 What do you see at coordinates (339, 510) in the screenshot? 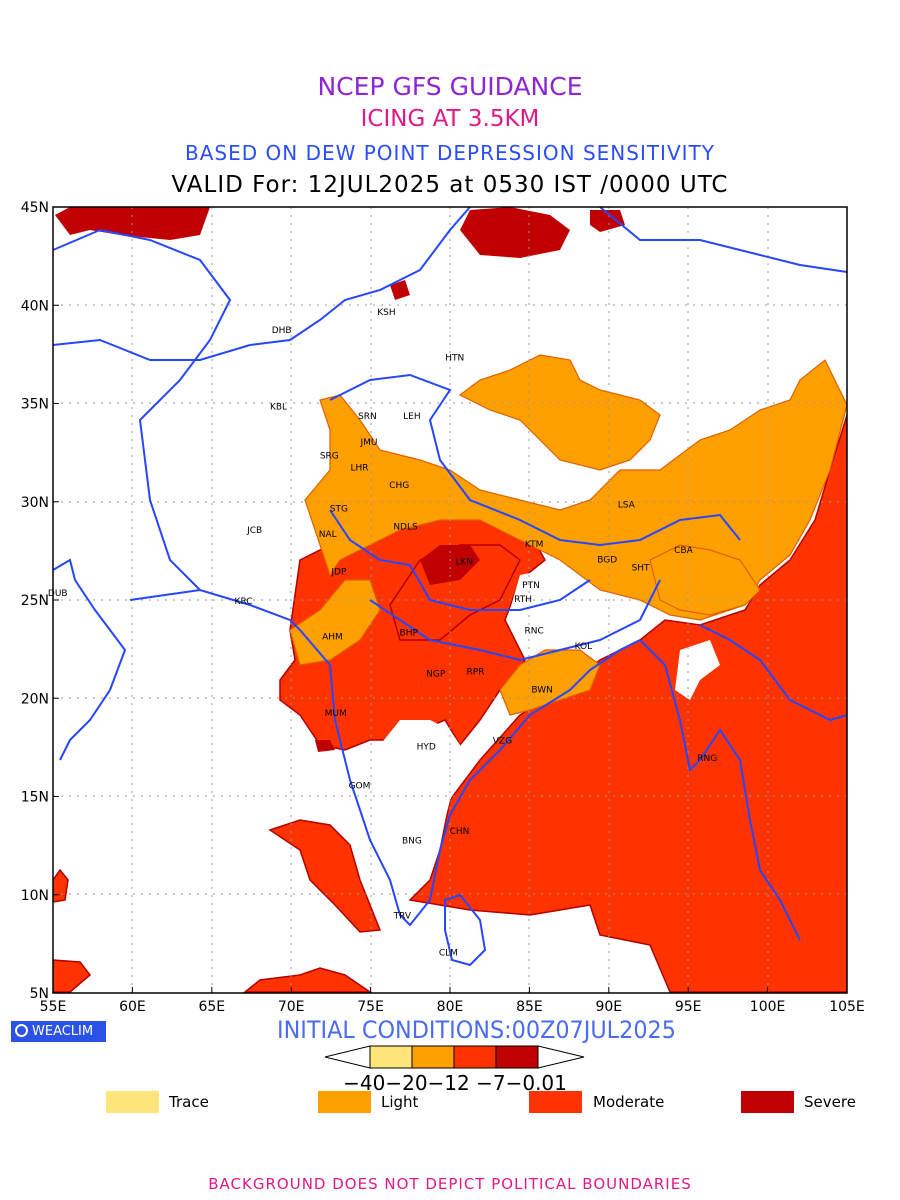
I see `station-label: STG` at bounding box center [339, 510].